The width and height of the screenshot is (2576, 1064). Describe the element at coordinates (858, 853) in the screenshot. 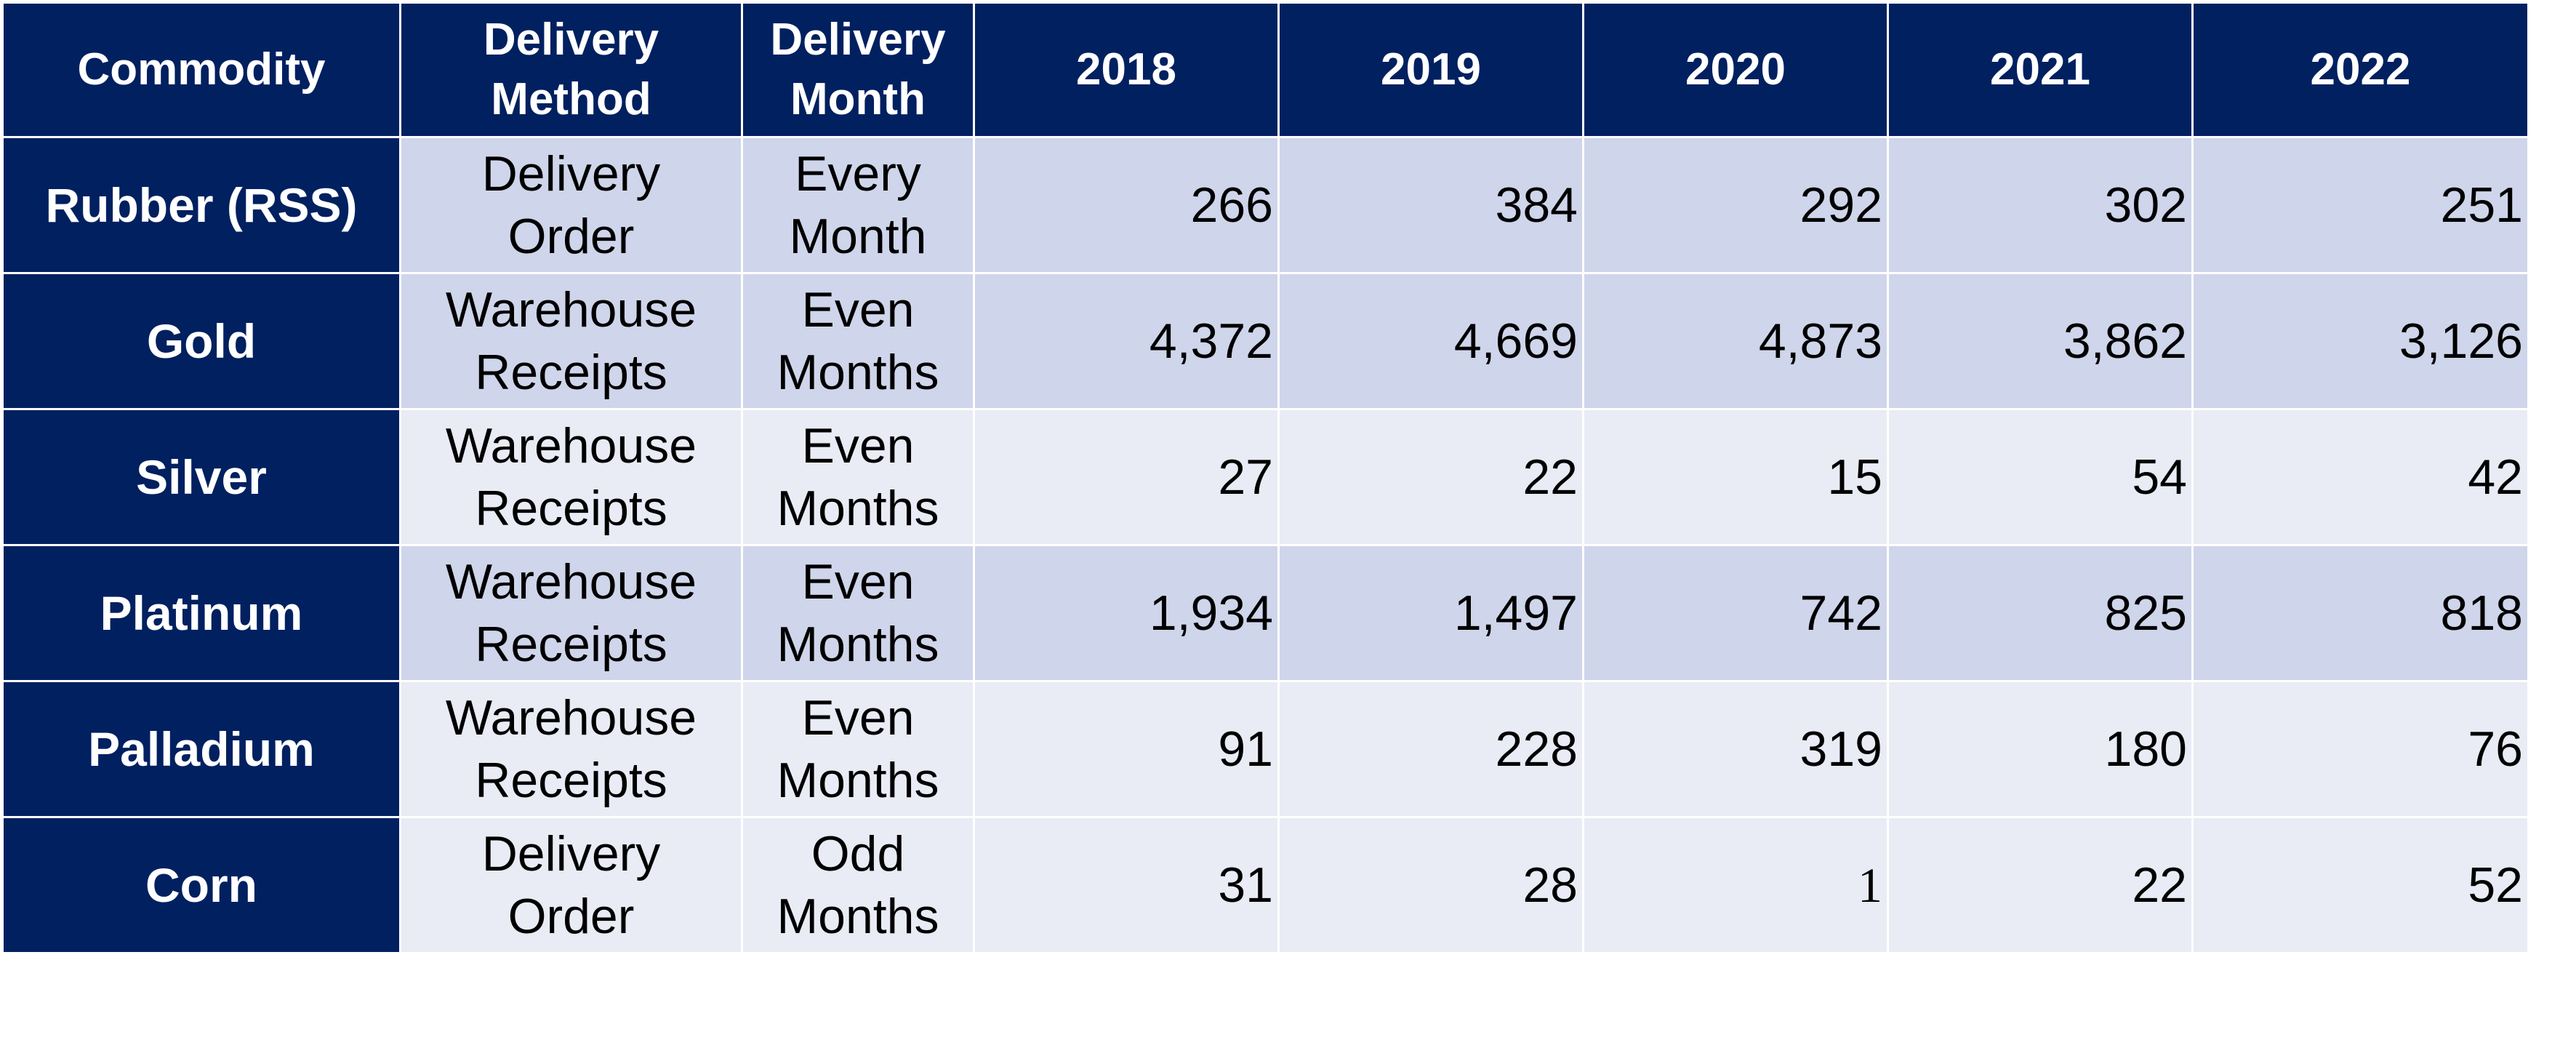

I see `delivery-month-line-1: Odd` at that location.